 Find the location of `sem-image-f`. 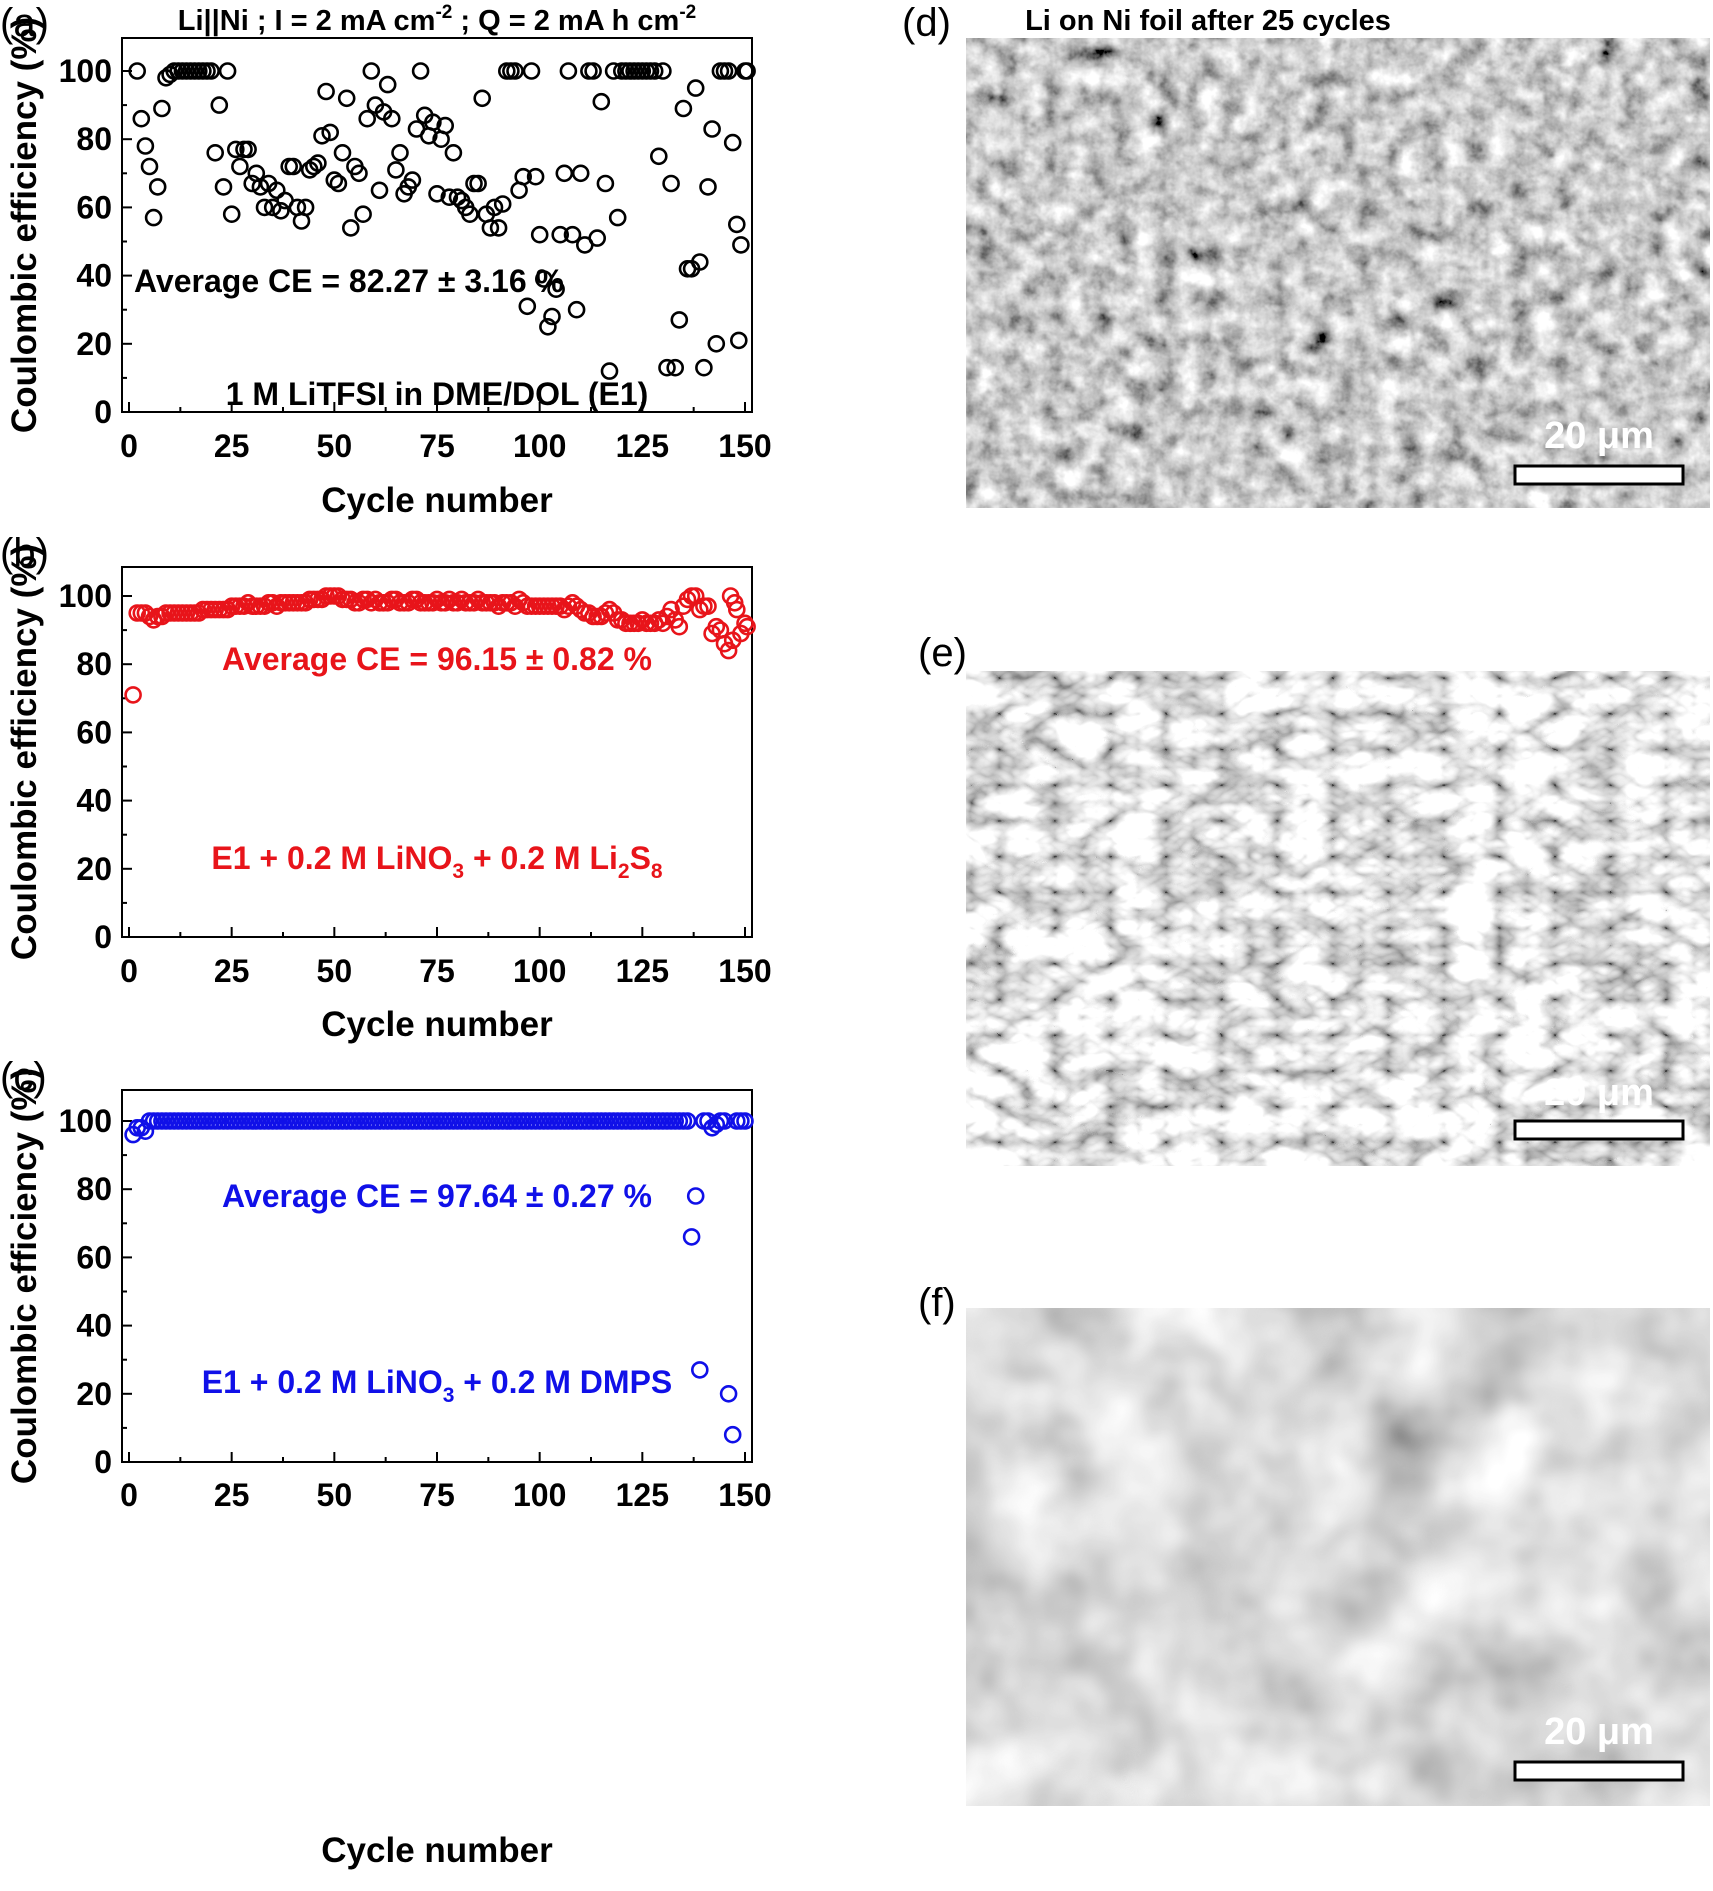

sem-image-f is located at coordinates (1338, 1557).